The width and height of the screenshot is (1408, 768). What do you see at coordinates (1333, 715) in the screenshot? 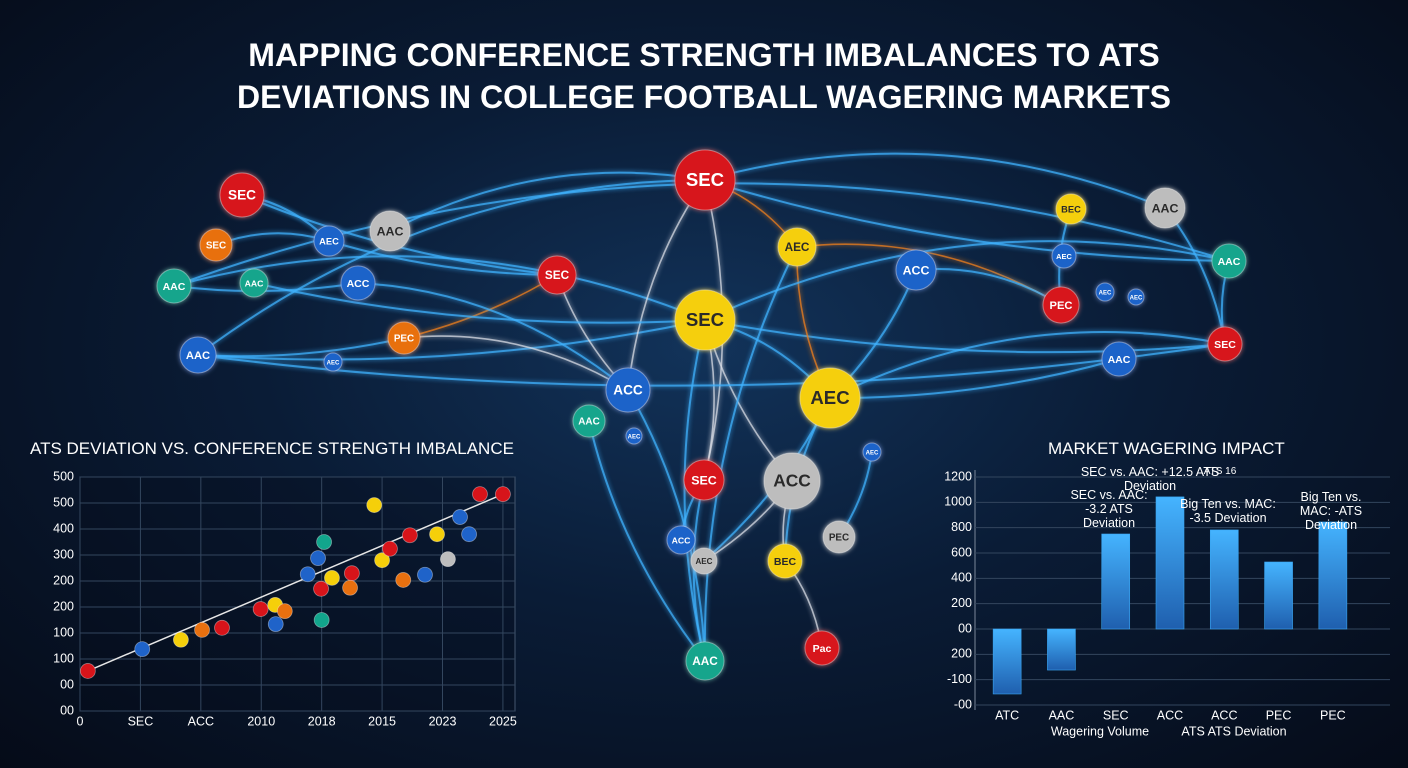
I see `x-tick-label: PEC` at bounding box center [1333, 715].